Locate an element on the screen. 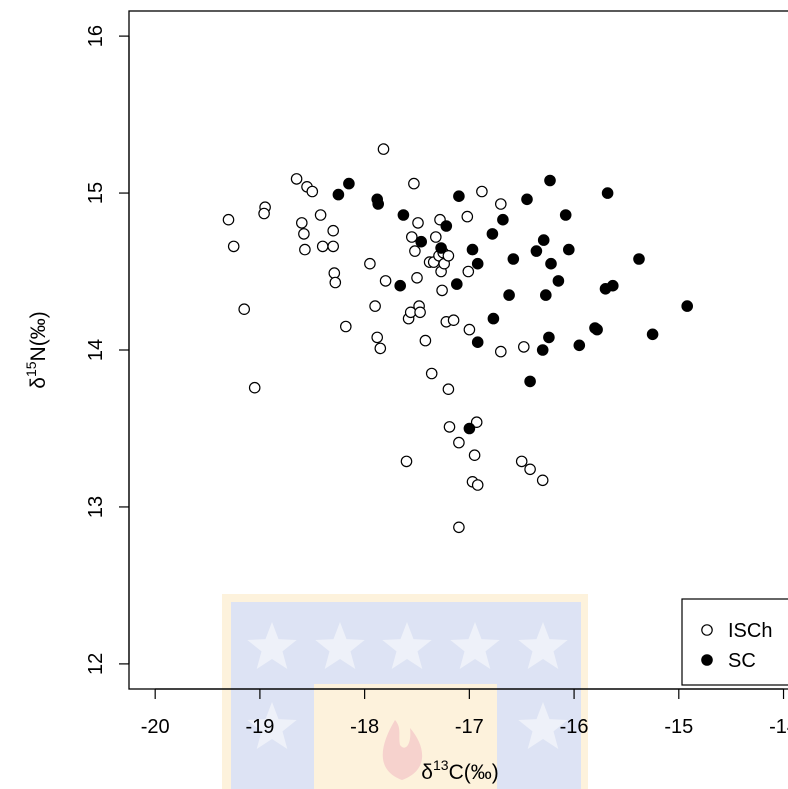  x-axis: -20 -19 -18 -17 -16 -15 -14 is located at coordinates (464, 713).